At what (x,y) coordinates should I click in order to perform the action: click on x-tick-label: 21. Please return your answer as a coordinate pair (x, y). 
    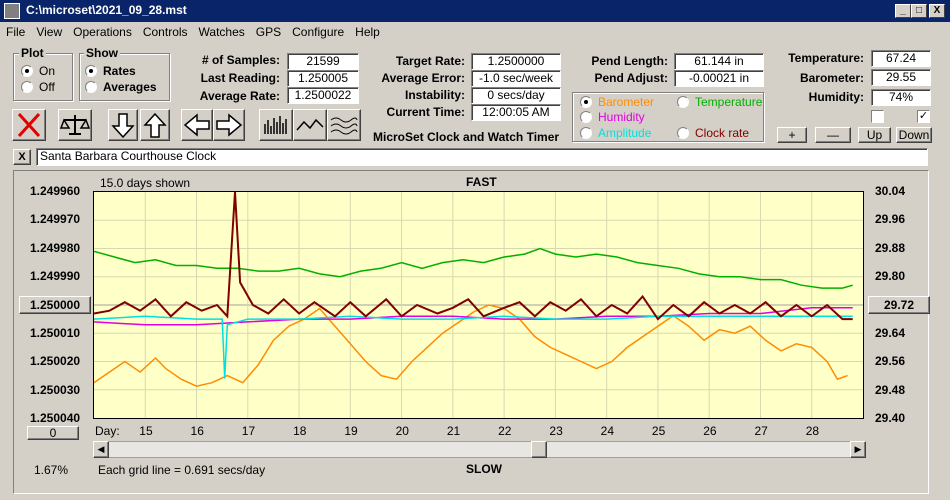
    Looking at the image, I should click on (453, 431).